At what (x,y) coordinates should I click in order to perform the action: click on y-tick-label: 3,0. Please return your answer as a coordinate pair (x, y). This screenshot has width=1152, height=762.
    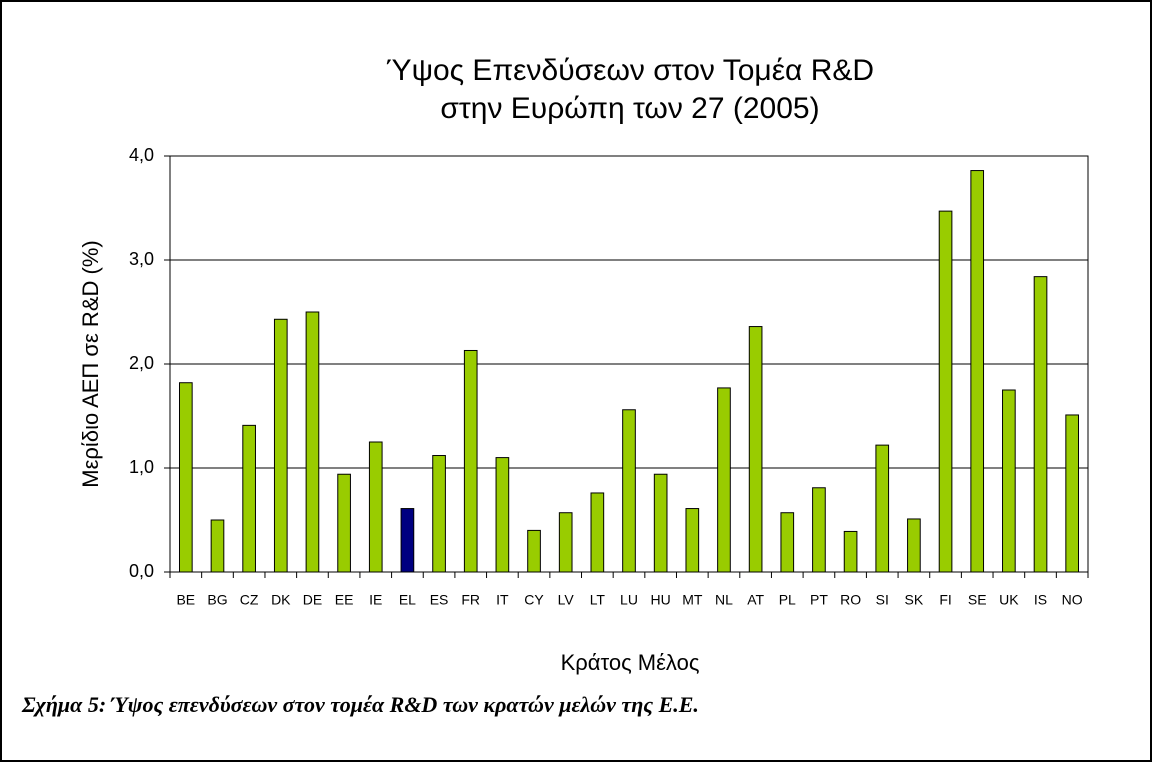
    Looking at the image, I should click on (141, 259).